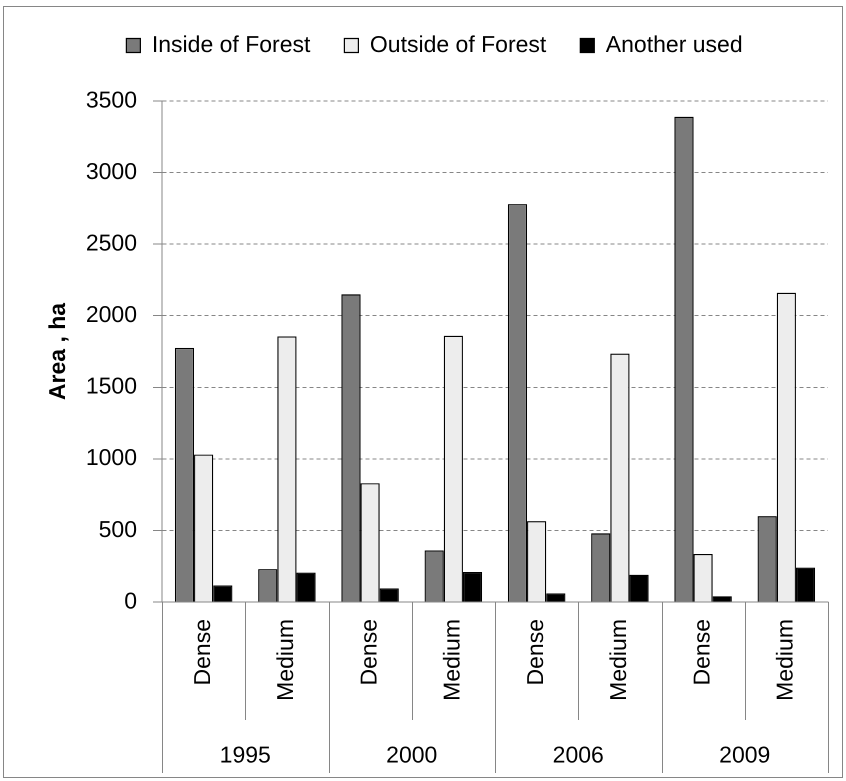 The width and height of the screenshot is (846, 781). Describe the element at coordinates (111, 314) in the screenshot. I see `y-tick-label: 2000` at that location.